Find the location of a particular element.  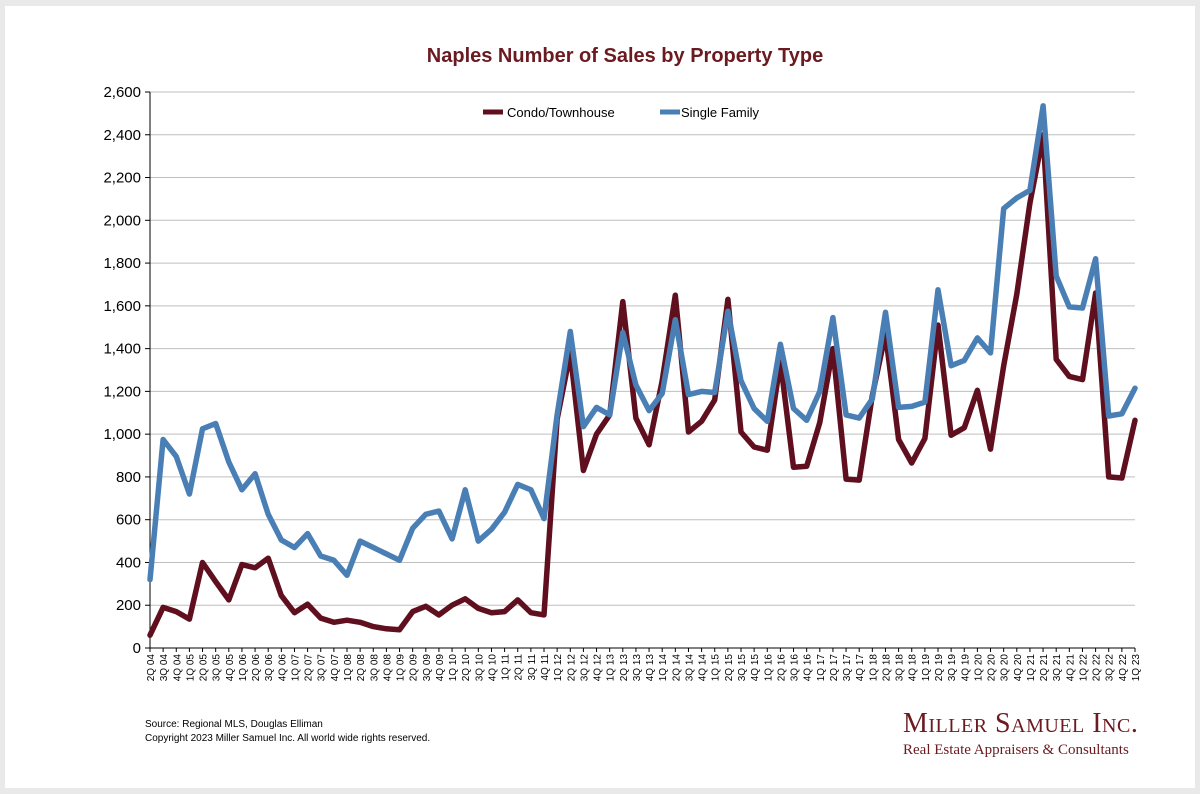

x-tick-label: 2Q 09 is located at coordinates (414, 668).